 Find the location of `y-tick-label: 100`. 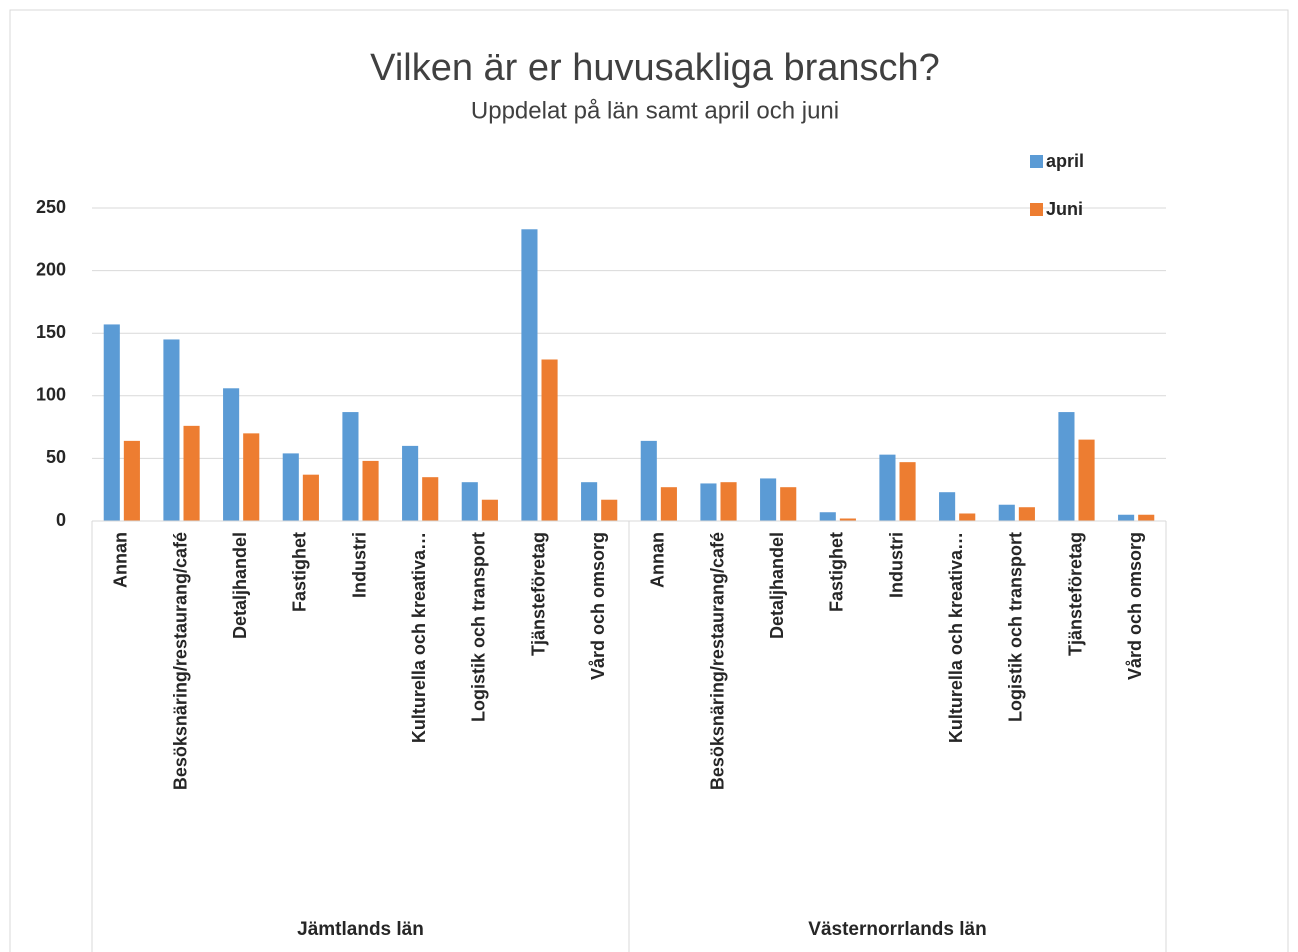

y-tick-label: 100 is located at coordinates (51, 395).